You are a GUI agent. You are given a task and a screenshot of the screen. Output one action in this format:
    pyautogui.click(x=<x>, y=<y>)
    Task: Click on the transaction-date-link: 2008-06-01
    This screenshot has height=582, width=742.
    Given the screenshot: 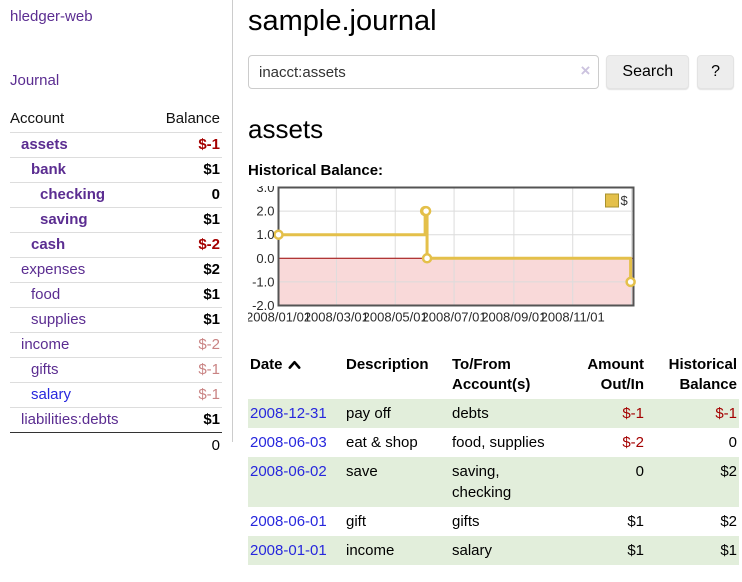 What is the action you would take?
    pyautogui.click(x=288, y=521)
    